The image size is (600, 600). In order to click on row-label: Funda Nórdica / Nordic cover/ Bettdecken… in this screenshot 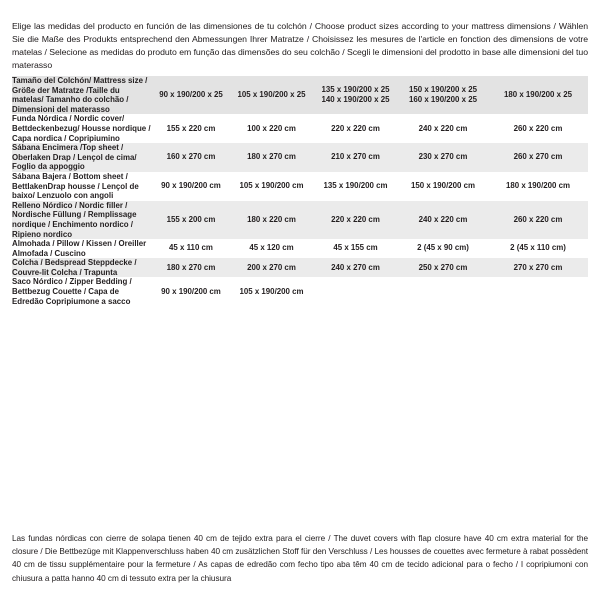, I will do `click(81, 128)`.